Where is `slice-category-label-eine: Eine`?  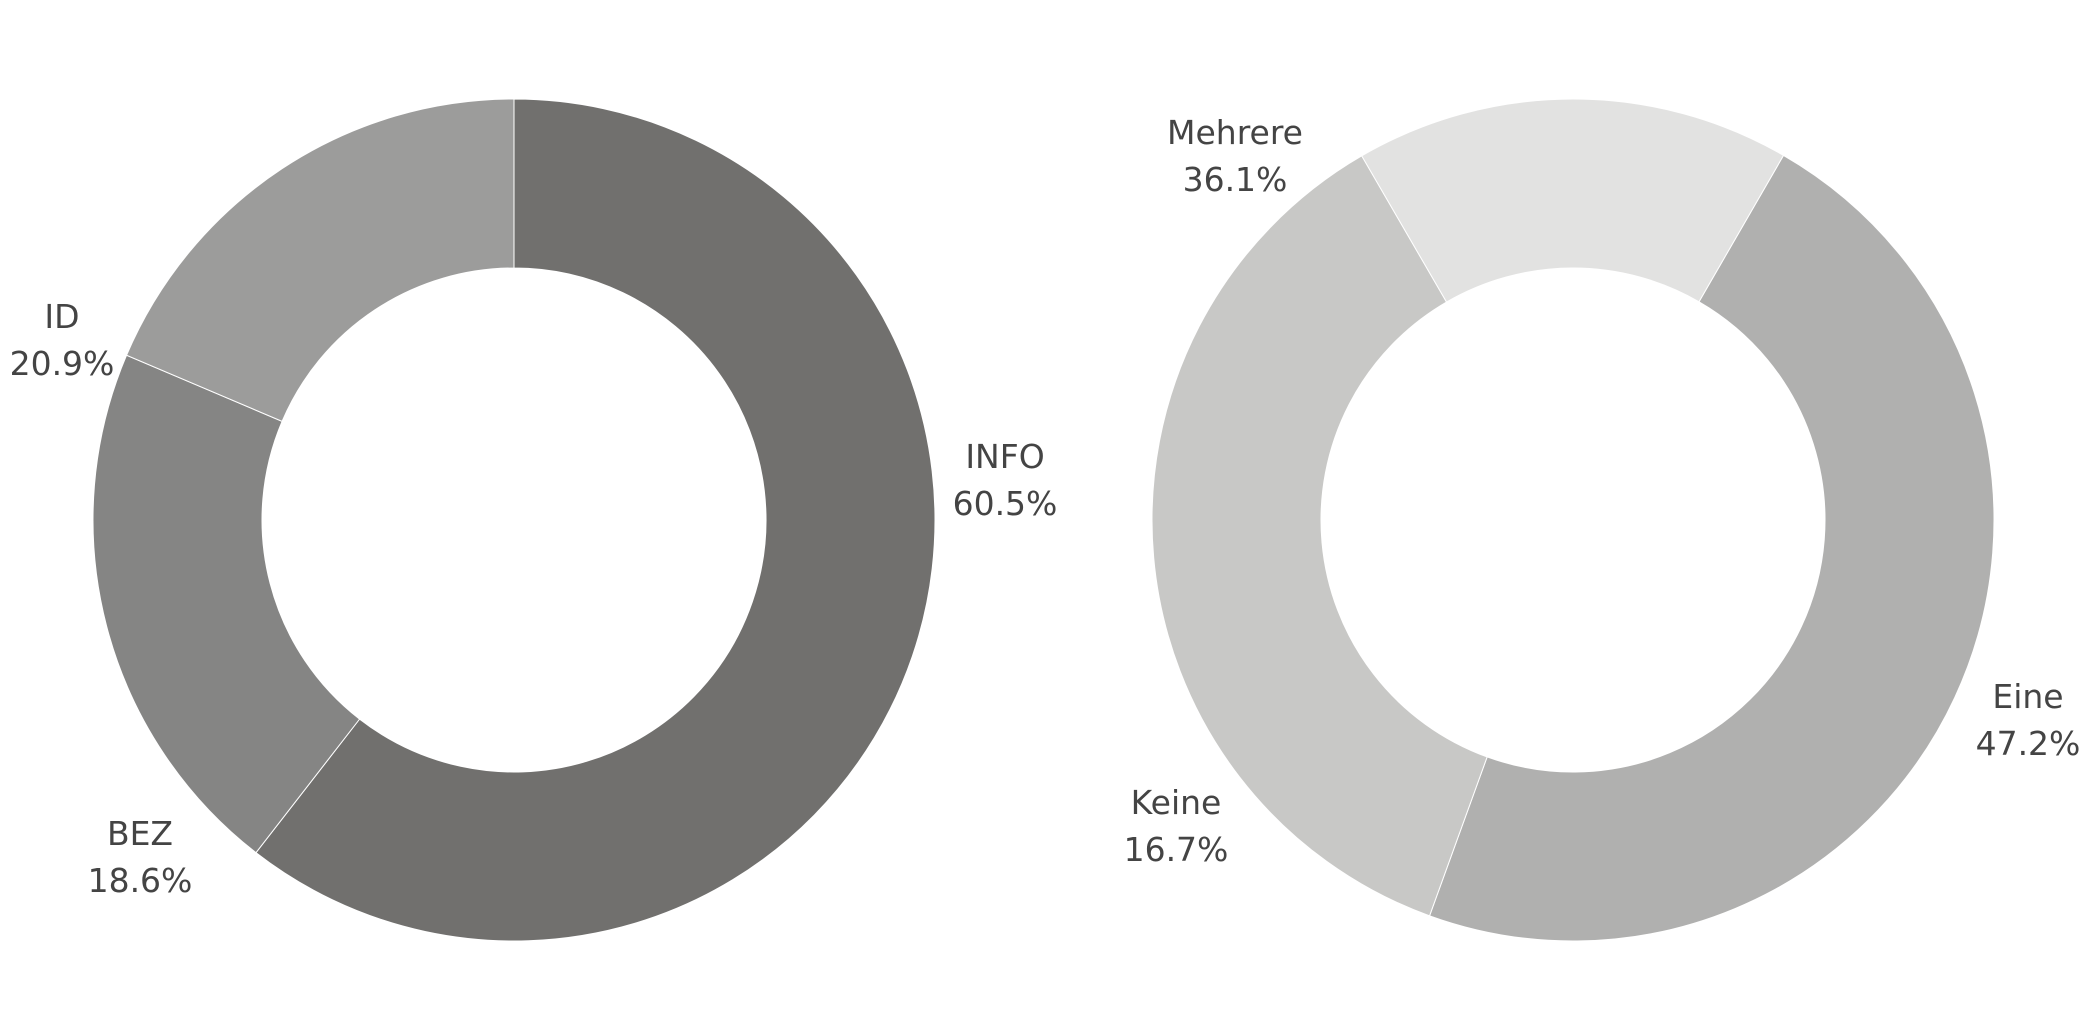 slice-category-label-eine: Eine is located at coordinates (2027, 696).